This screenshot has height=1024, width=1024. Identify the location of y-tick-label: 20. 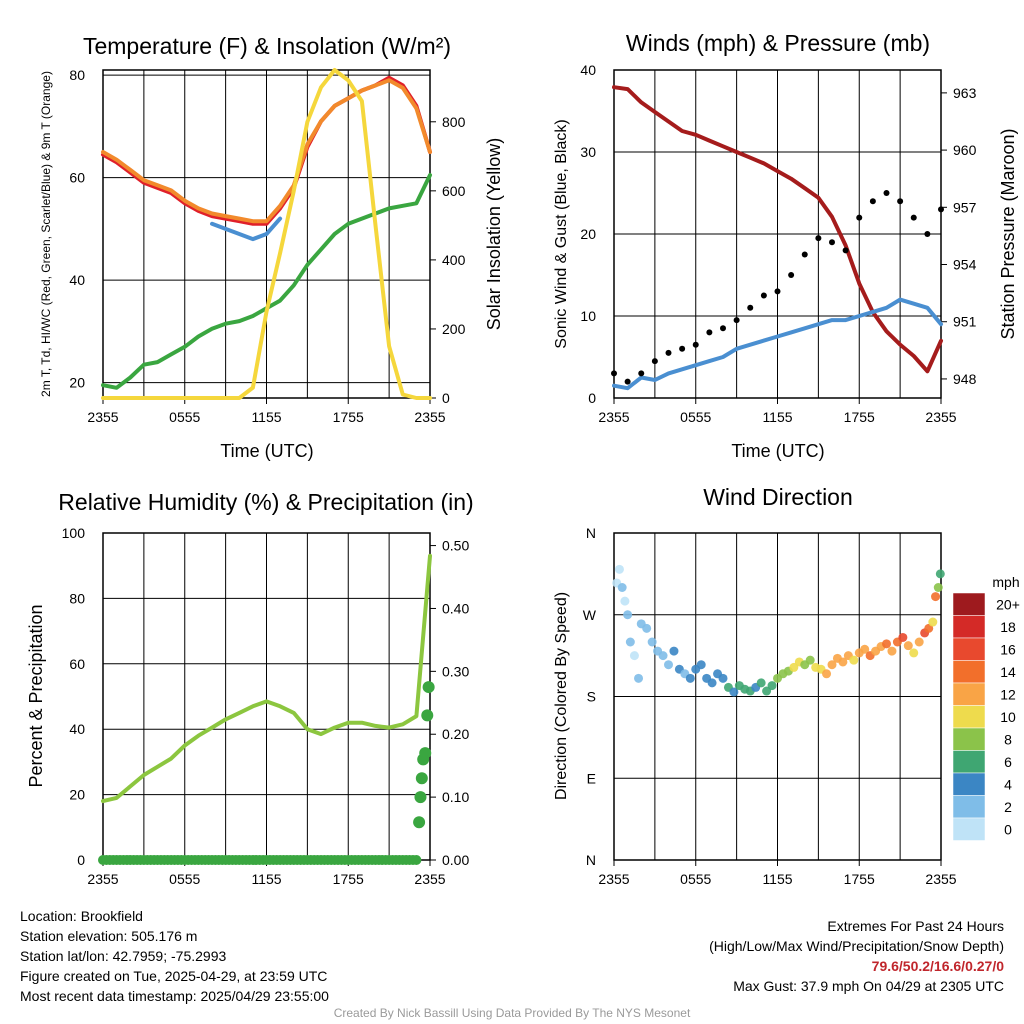
(77, 383).